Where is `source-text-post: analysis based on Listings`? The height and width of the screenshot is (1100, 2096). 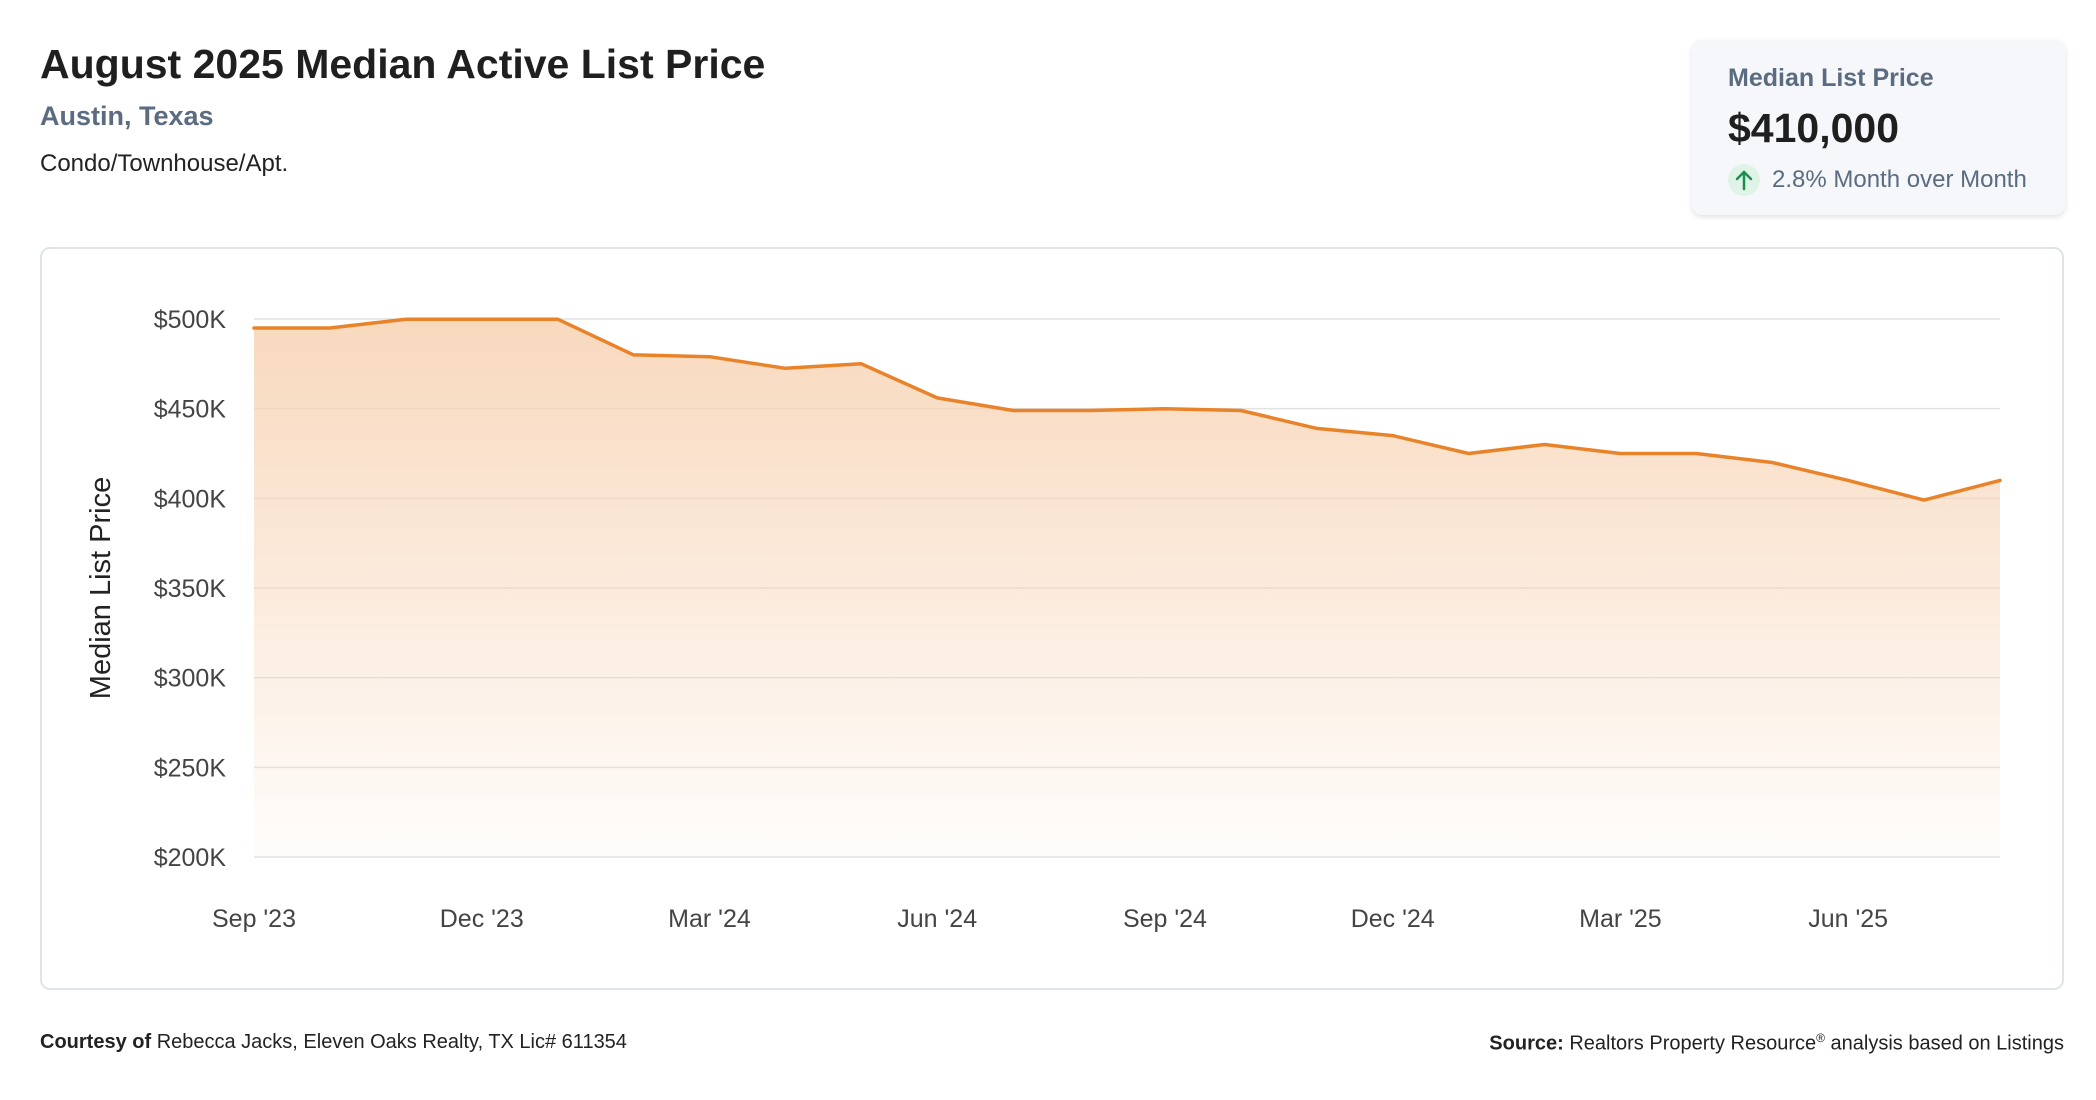
source-text-post: analysis based on Listings is located at coordinates (1944, 1043).